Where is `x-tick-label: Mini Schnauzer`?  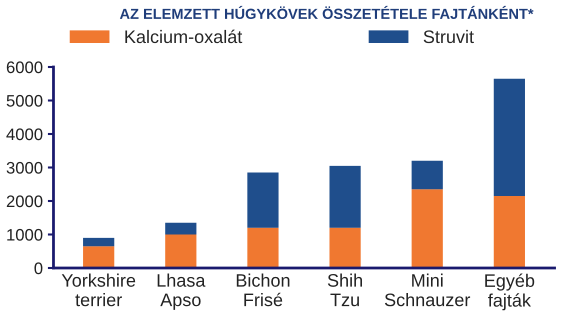 x-tick-label: Mini Schnauzer is located at coordinates (427, 290).